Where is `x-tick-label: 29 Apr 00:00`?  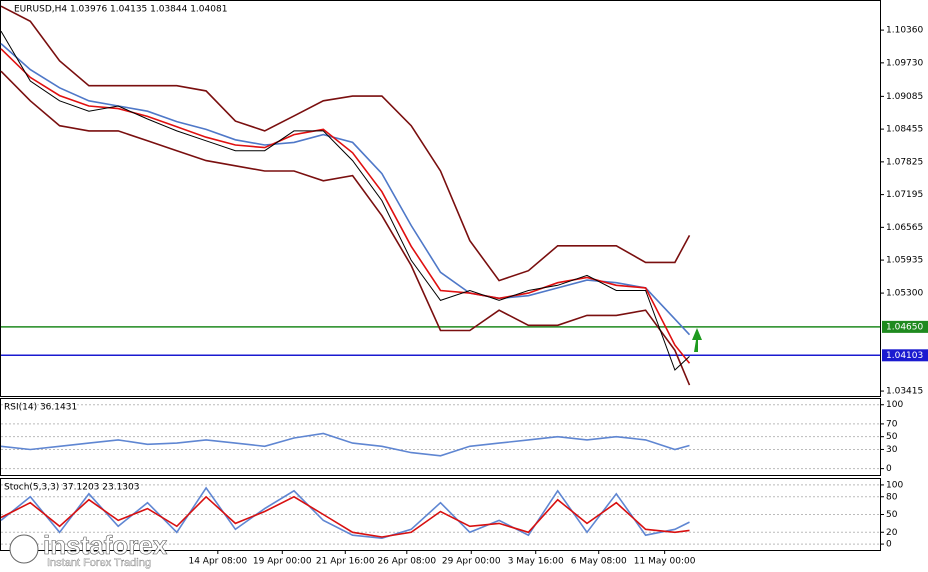 x-tick-label: 29 Apr 00:00 is located at coordinates (471, 562).